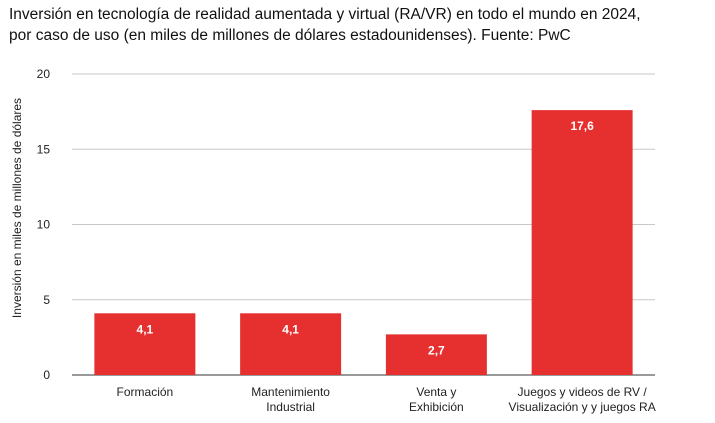  I want to click on y-tick-label: 20, so click(44, 74).